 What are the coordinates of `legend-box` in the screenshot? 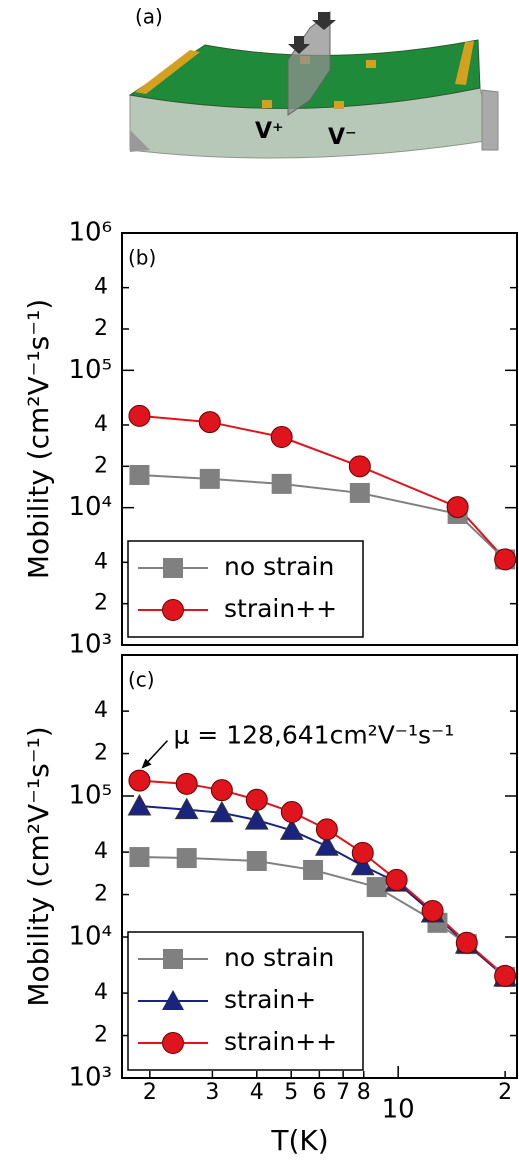 It's located at (245, 589).